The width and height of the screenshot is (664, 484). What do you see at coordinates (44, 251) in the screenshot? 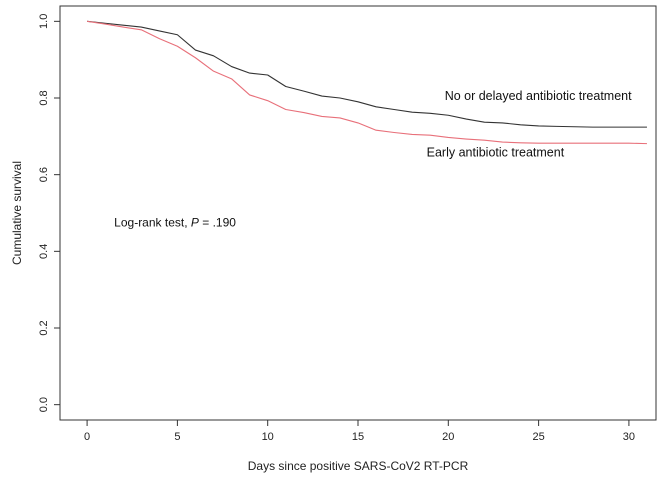
I see `y-tick-label-2: 0.4` at bounding box center [44, 251].